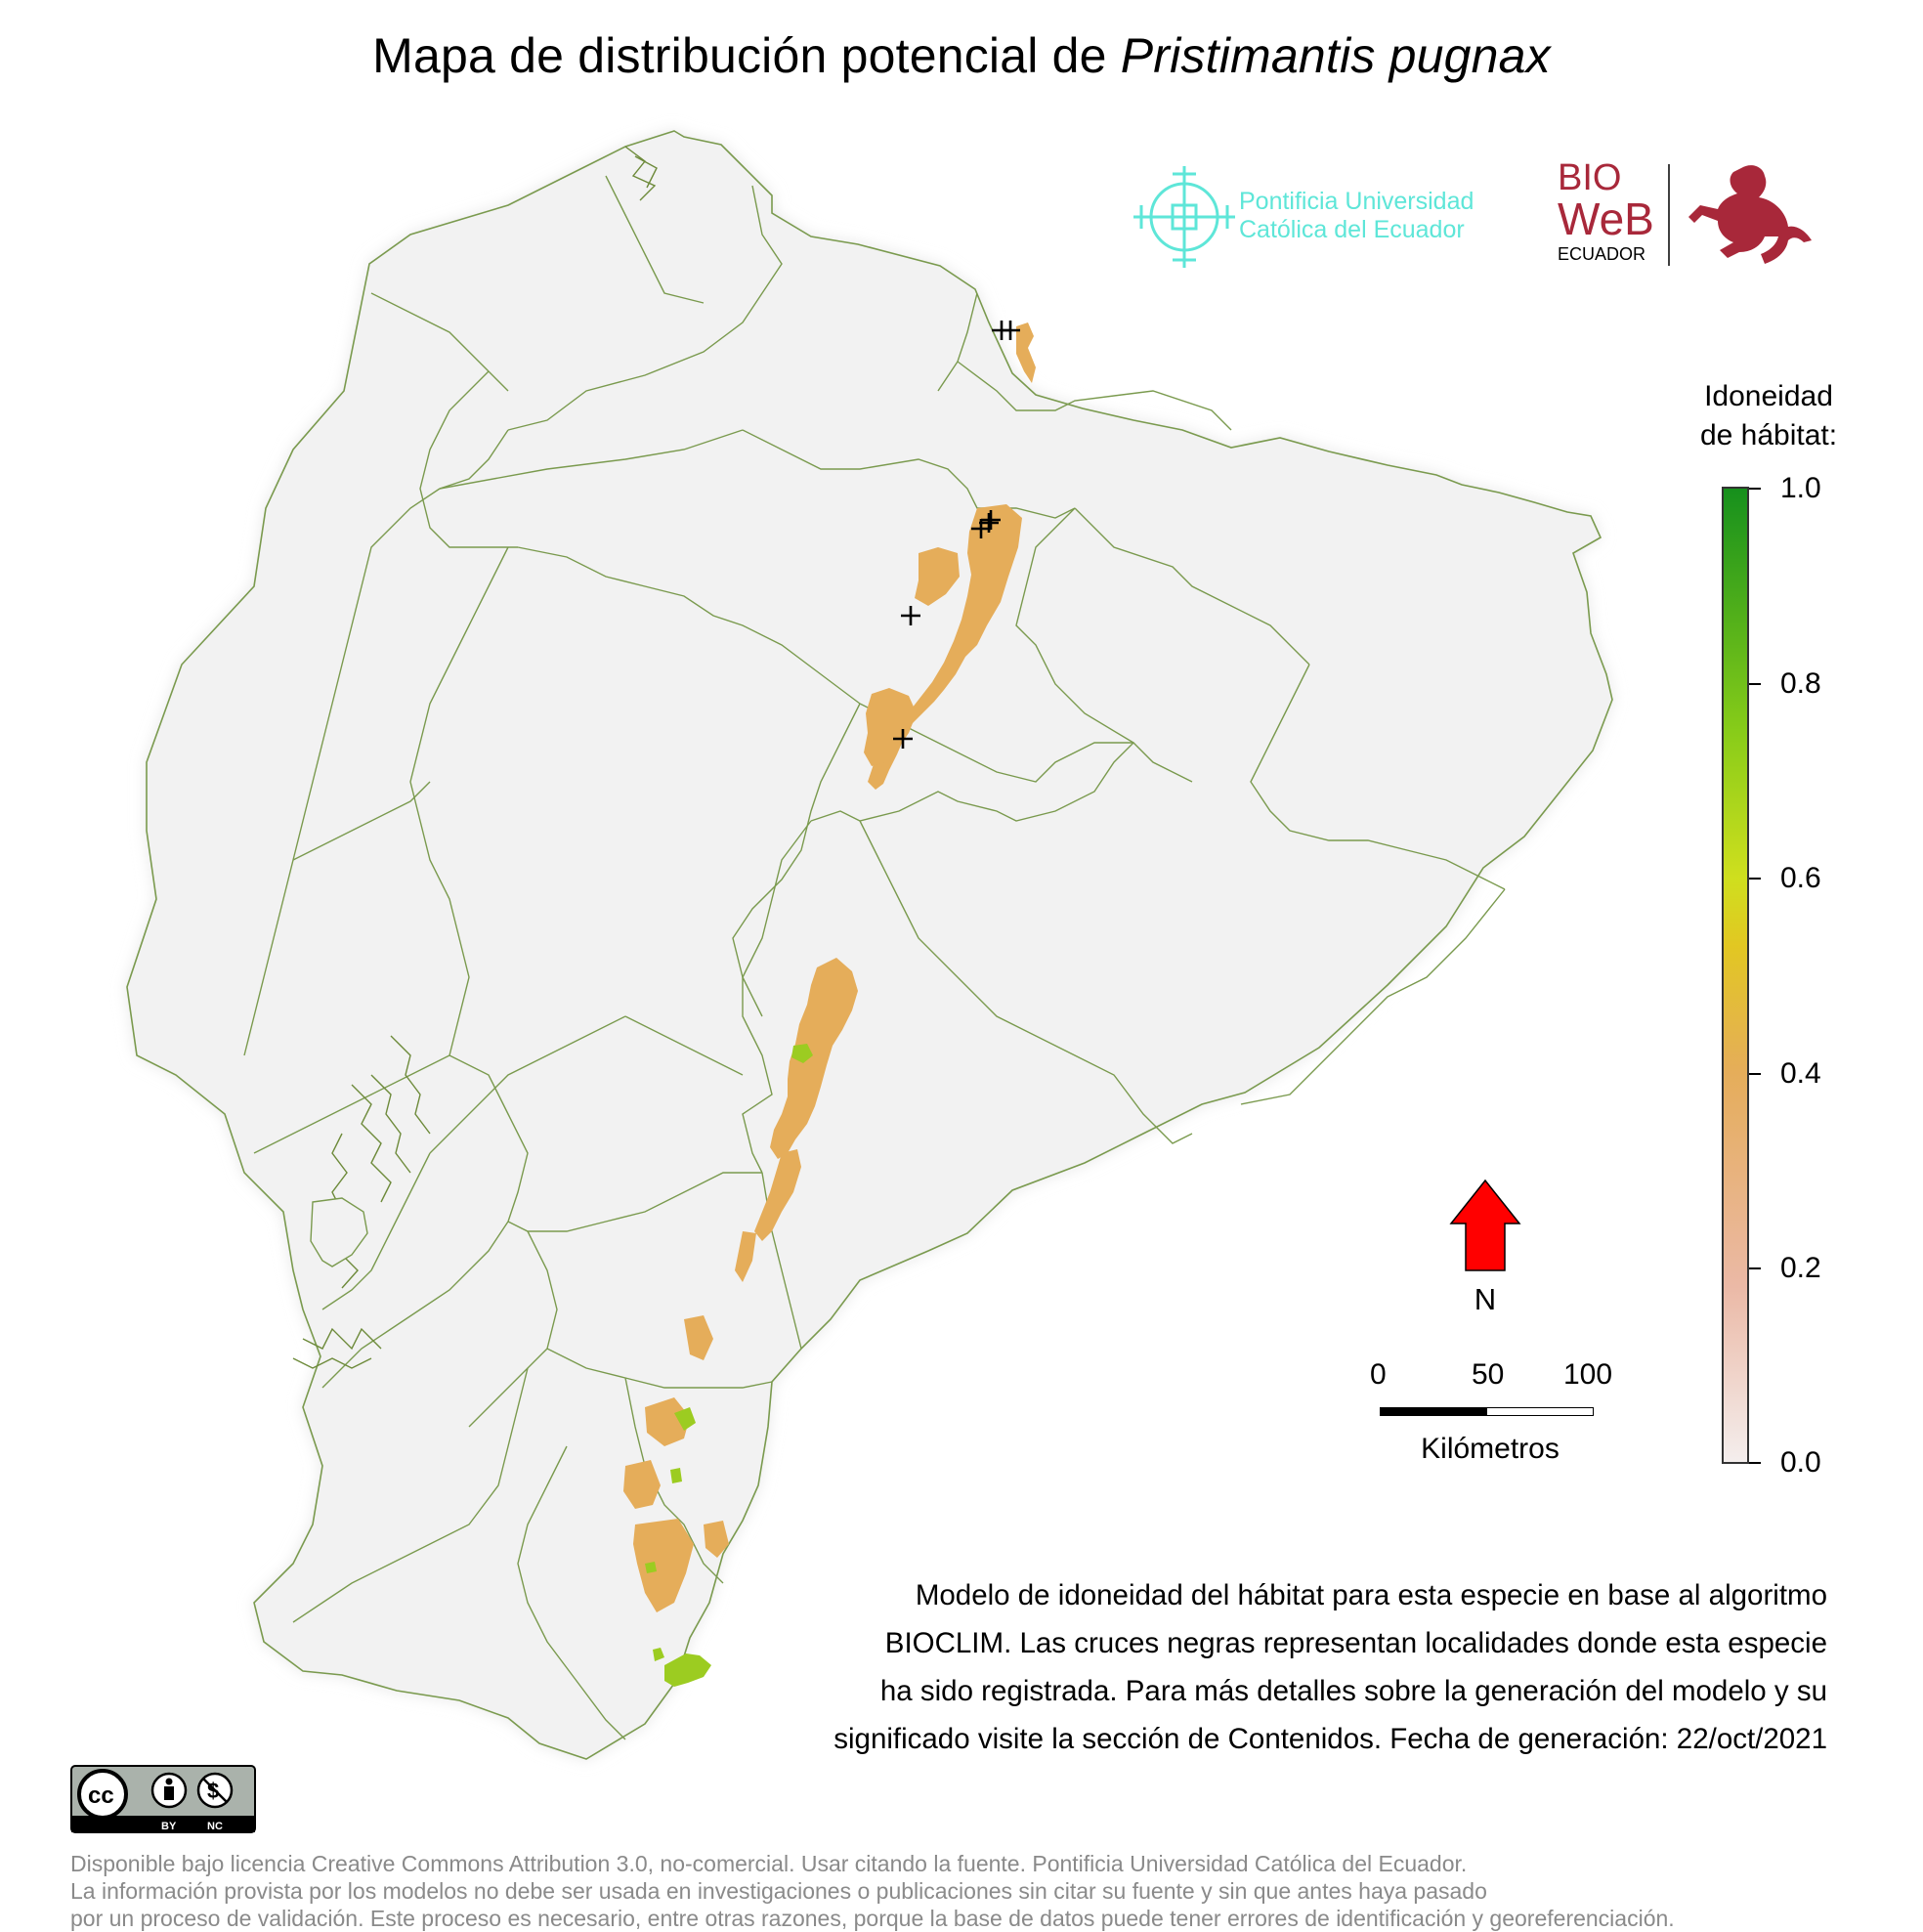  What do you see at coordinates (1800, 878) in the screenshot?
I see `legend-tick-label: 0.6` at bounding box center [1800, 878].